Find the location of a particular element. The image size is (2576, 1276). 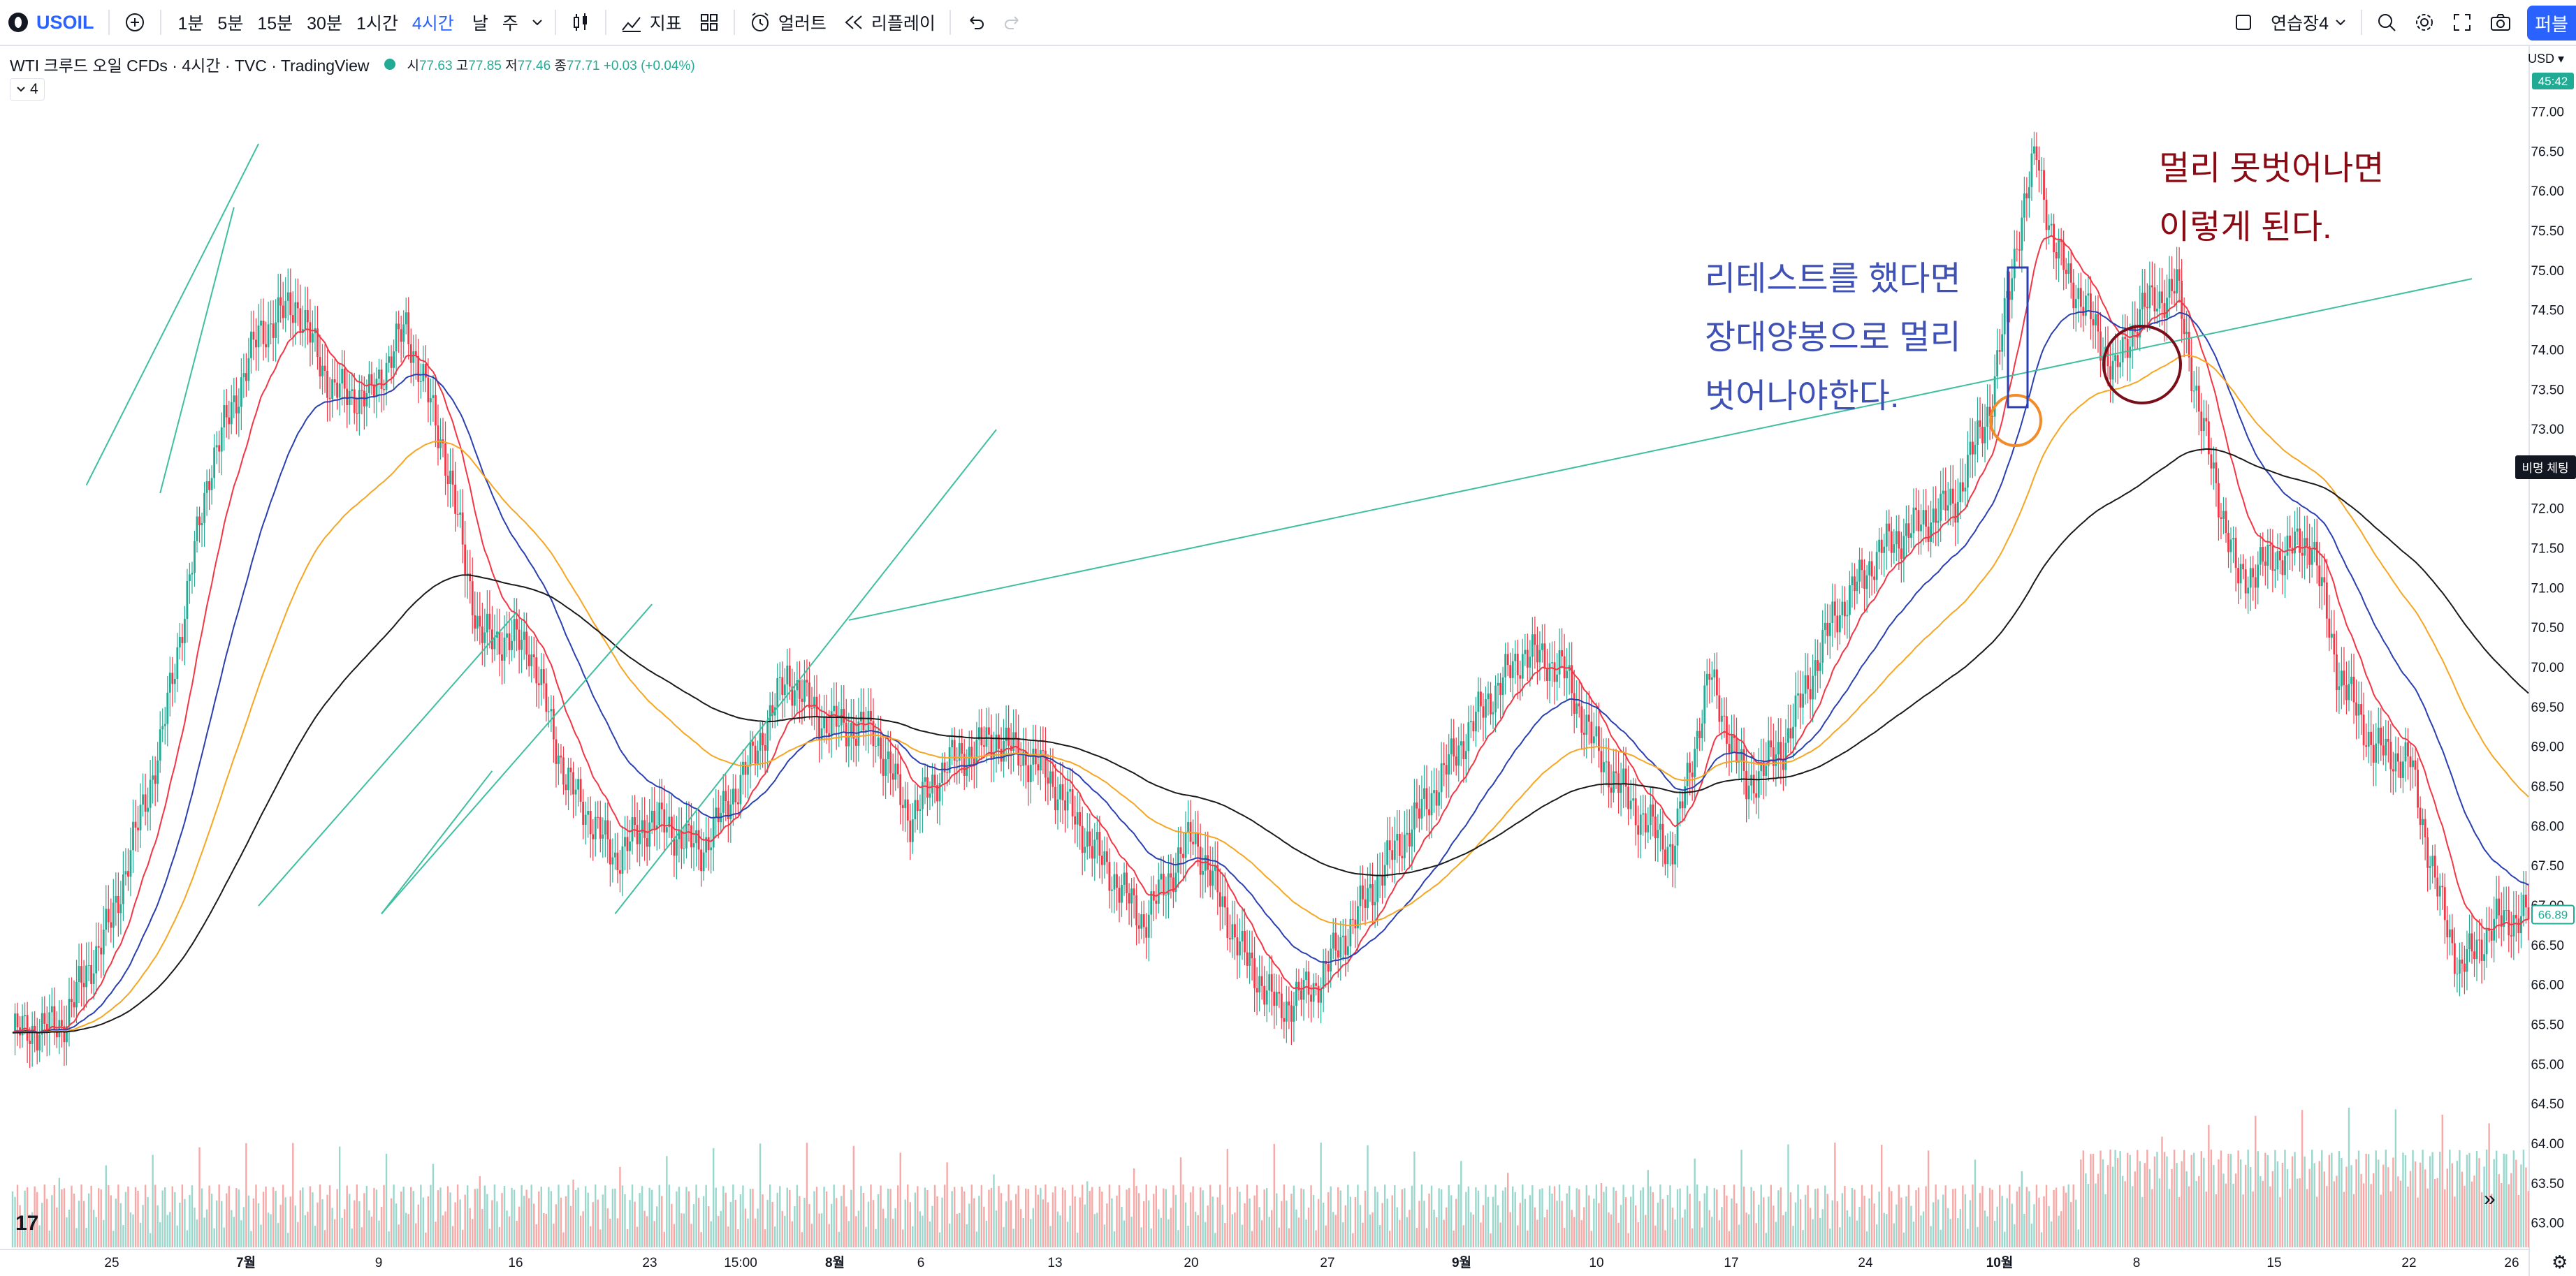

annotation-failure: 멀리 못벗어나면 이렇게 된다. is located at coordinates (2271, 198).